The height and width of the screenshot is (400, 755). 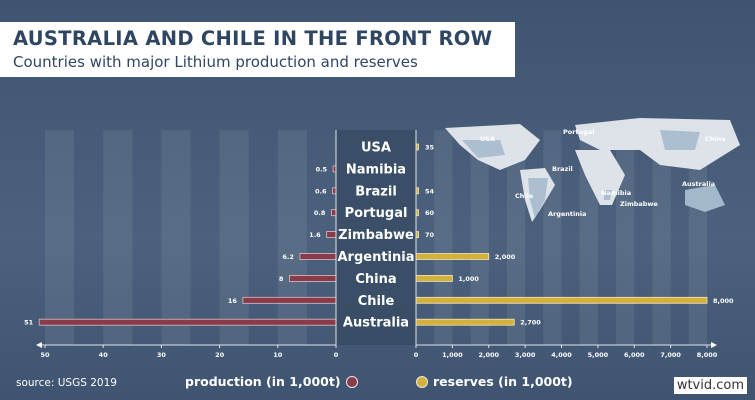 I want to click on category-label: China, so click(x=375, y=279).